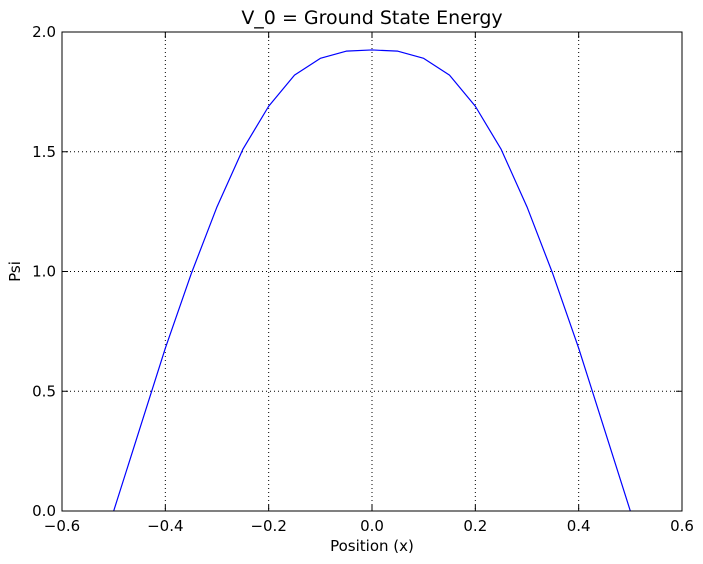 This screenshot has height=564, width=703. What do you see at coordinates (44, 511) in the screenshot?
I see `y-tick-label: 0.0` at bounding box center [44, 511].